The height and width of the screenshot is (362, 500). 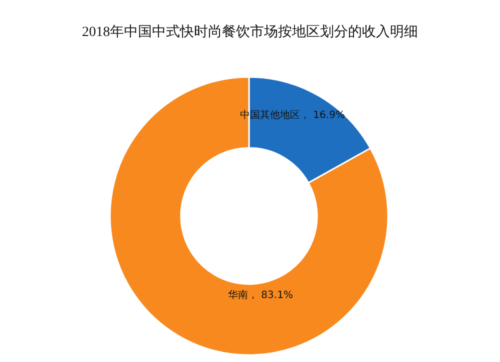 I want to click on slice-label: 华南， 83.1%, so click(x=260, y=295).